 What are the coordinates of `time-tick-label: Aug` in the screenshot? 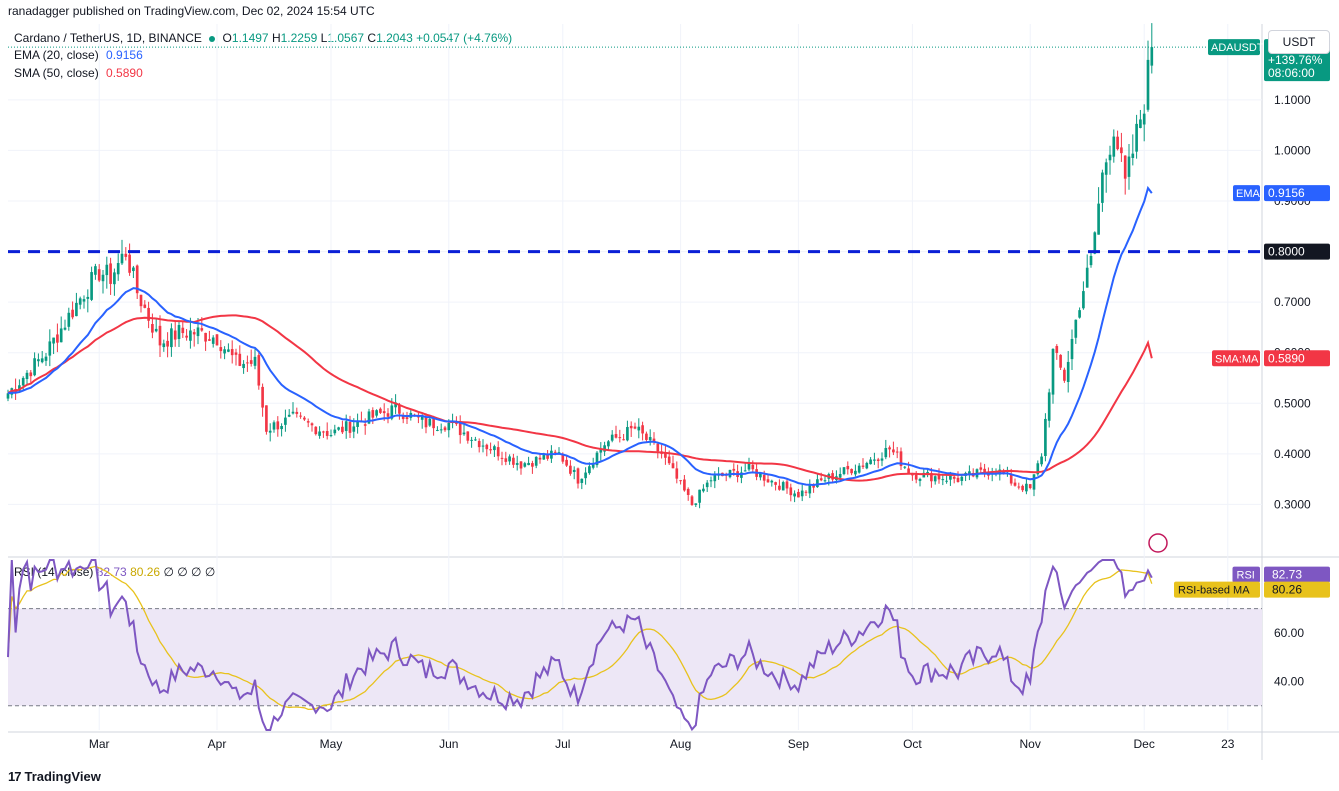 It's located at (680, 744).